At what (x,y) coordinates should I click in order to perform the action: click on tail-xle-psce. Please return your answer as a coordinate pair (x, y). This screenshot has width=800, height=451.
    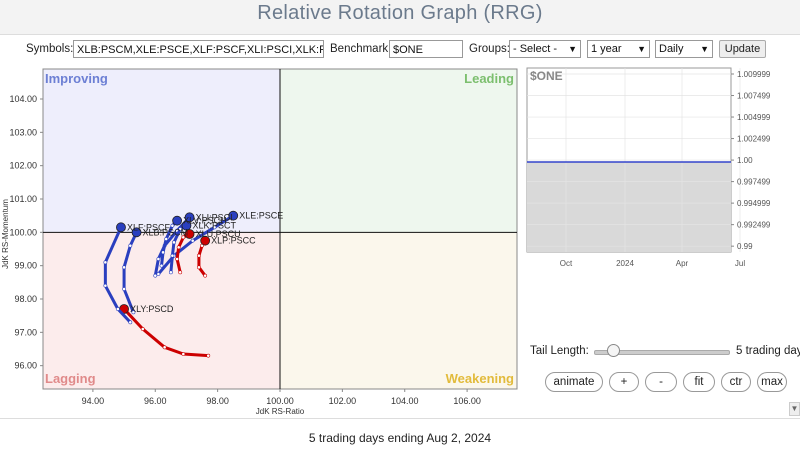
    Looking at the image, I should click on (197, 243).